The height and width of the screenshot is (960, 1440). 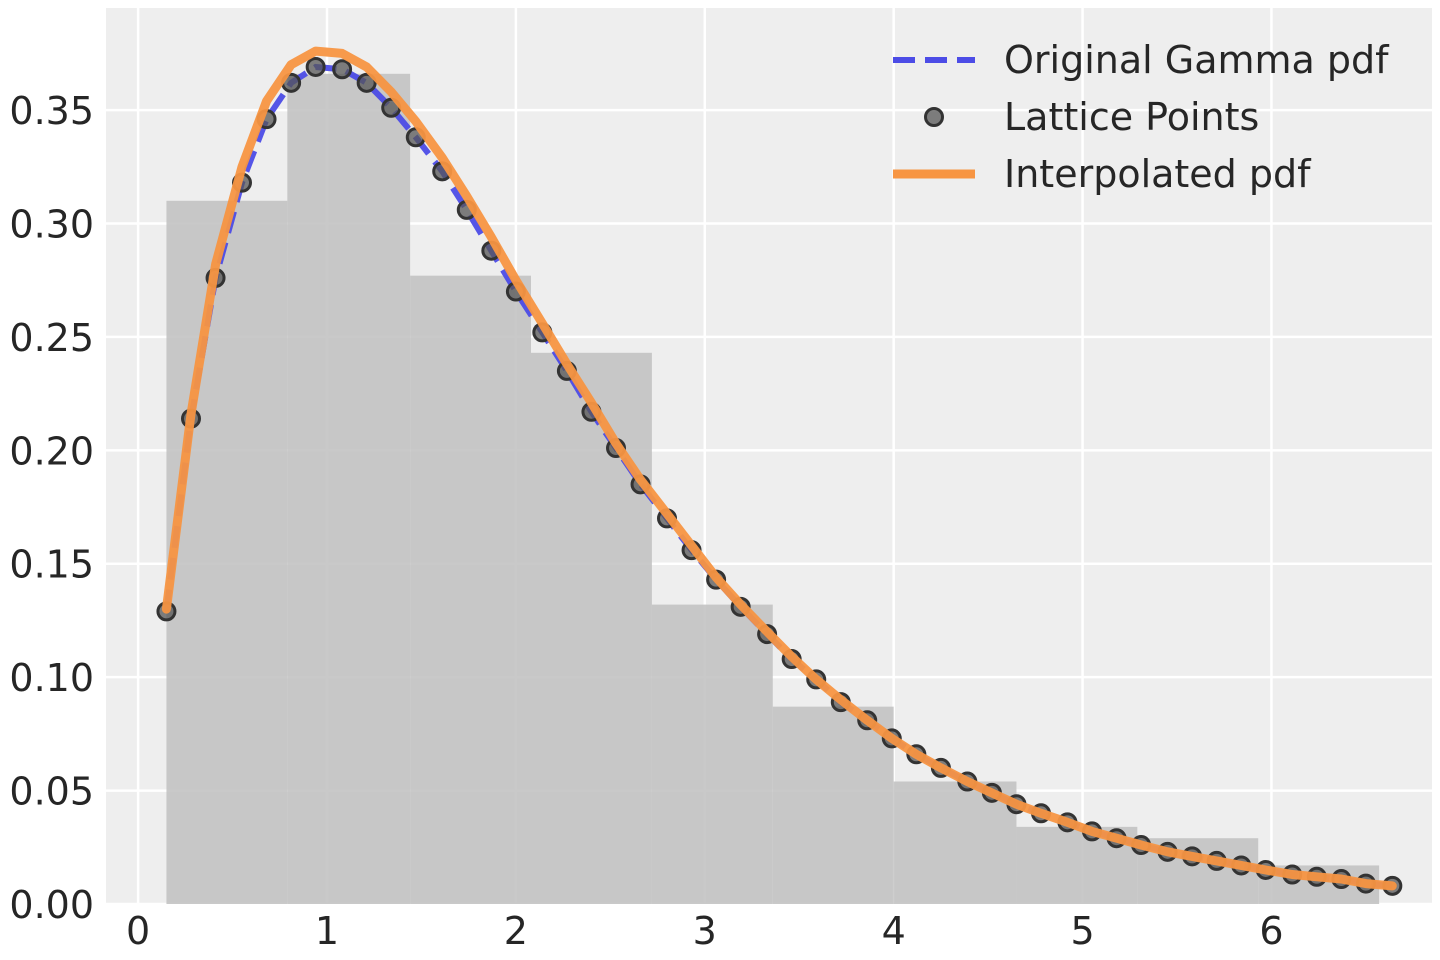 What do you see at coordinates (138, 931) in the screenshot?
I see `x-tick-label-0: 0` at bounding box center [138, 931].